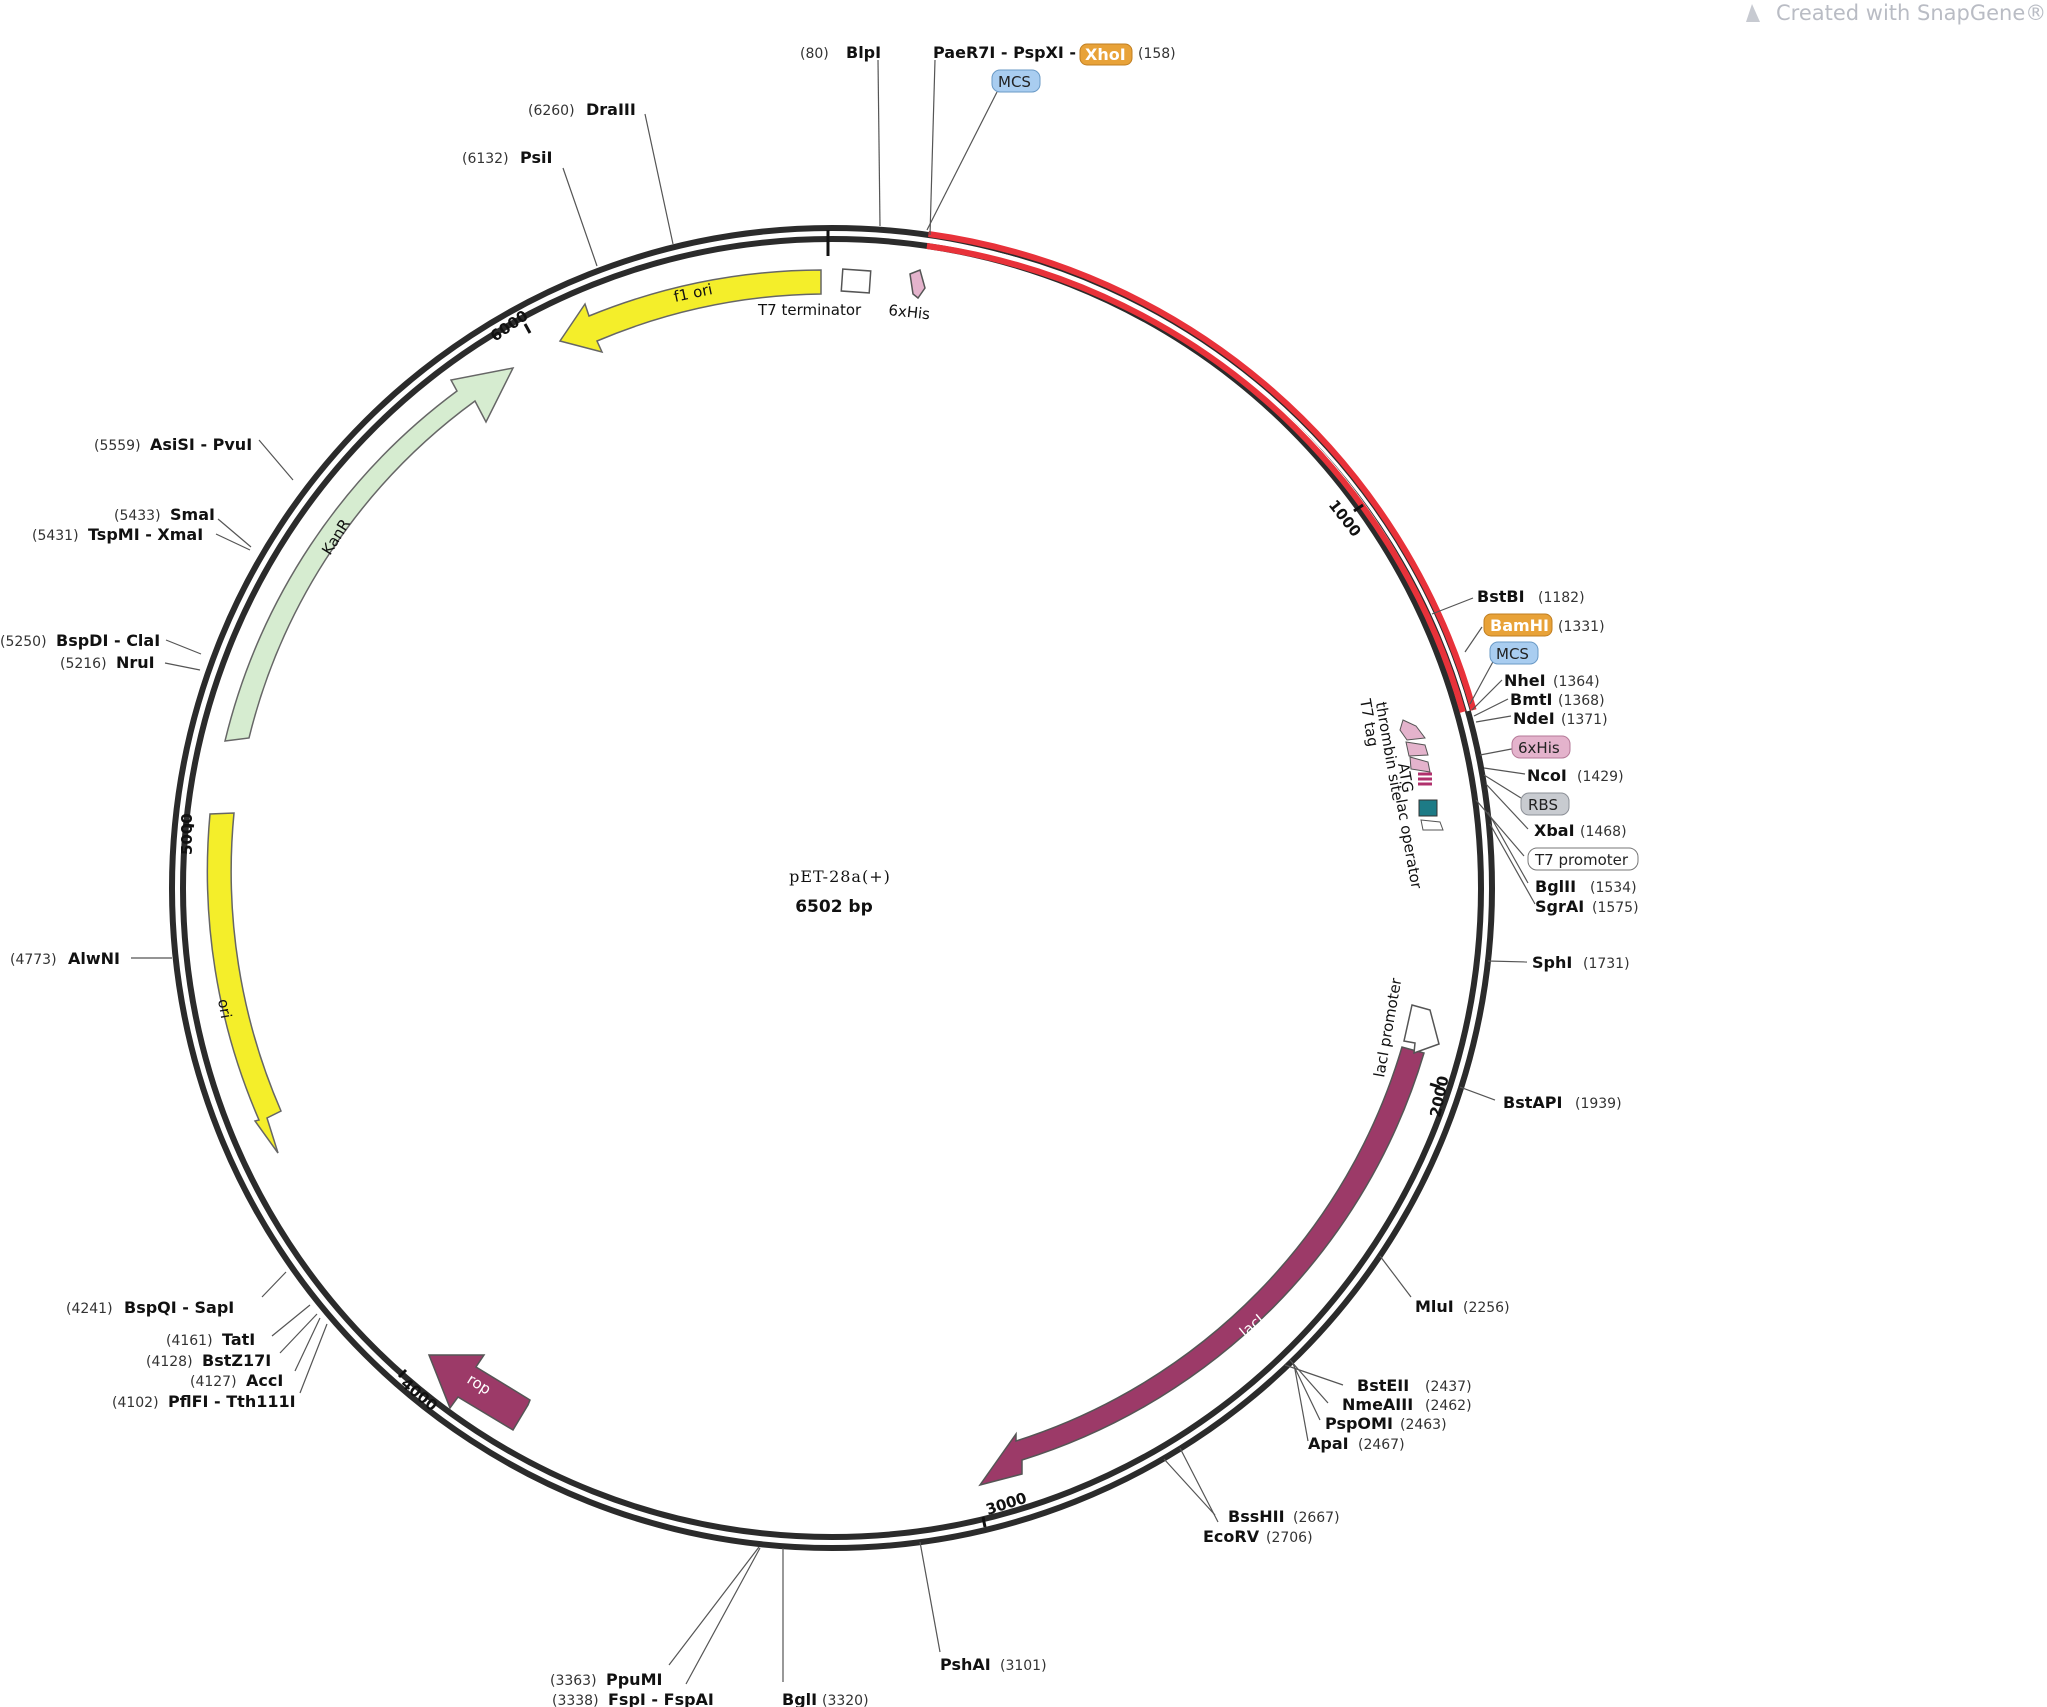 This screenshot has width=2047, height=1707. Describe the element at coordinates (1434, 1306) in the screenshot. I see `site-mlui: MluI` at that location.